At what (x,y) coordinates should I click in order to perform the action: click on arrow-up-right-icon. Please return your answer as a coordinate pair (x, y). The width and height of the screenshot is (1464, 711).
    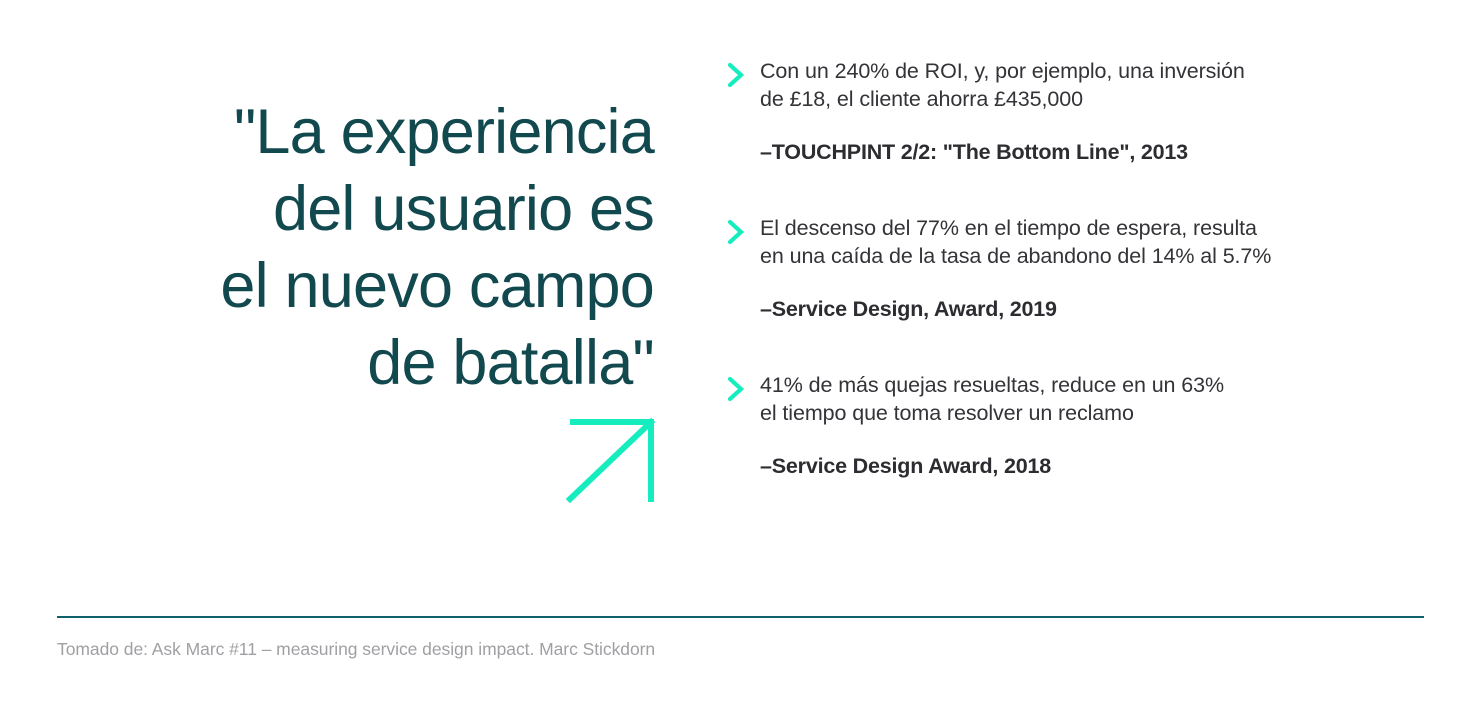
    Looking at the image, I should click on (611, 460).